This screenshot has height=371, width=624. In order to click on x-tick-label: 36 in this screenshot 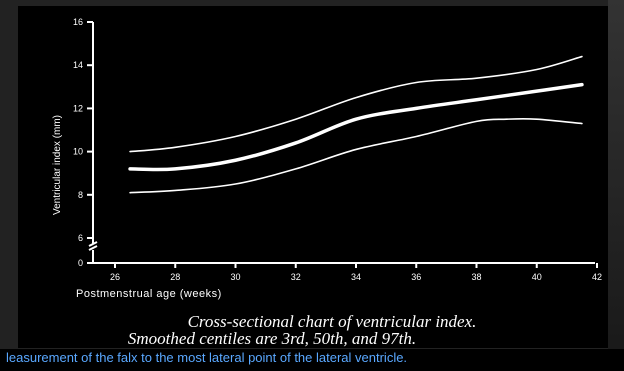, I will do `click(416, 277)`.